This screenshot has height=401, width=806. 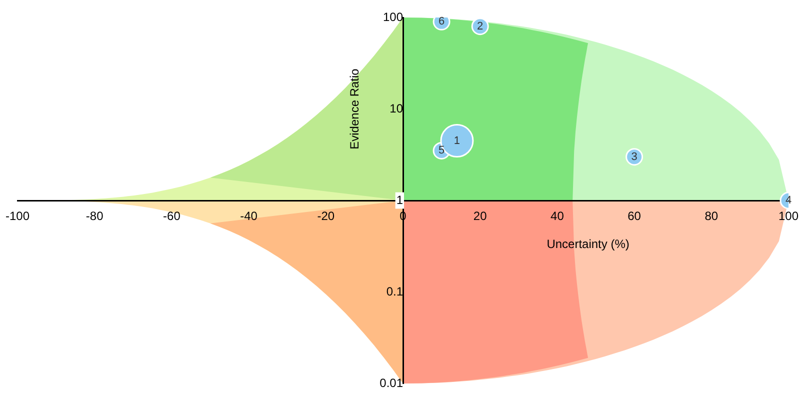 I want to click on x-tick-label: -40, so click(x=249, y=216).